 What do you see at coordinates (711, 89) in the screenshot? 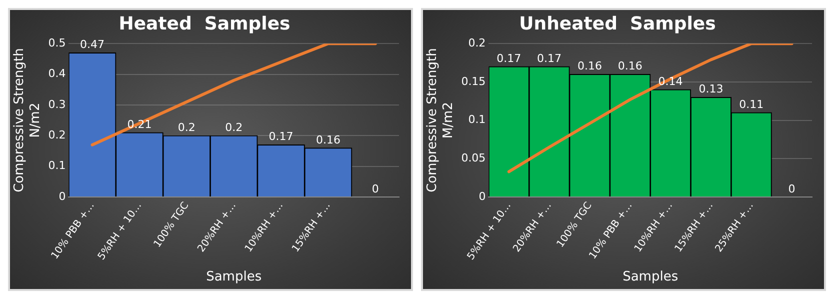
I see `data-label: 0.13` at bounding box center [711, 89].